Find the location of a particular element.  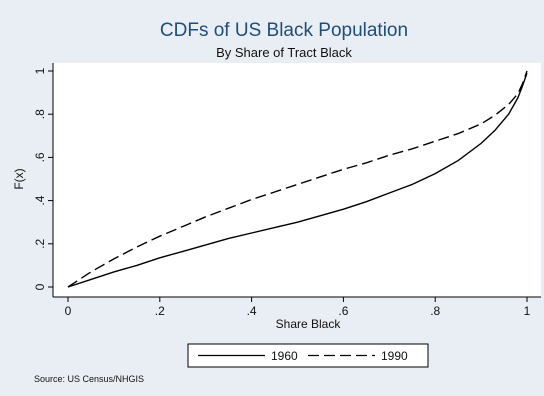

source-note: Source: US Census/NHGIS is located at coordinates (89, 379).